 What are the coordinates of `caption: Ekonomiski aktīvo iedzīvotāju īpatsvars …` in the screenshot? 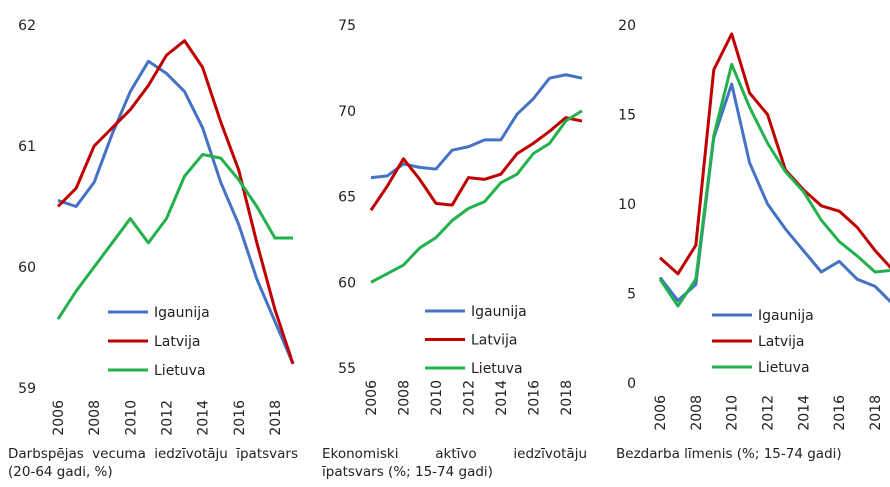 It's located at (454, 463).